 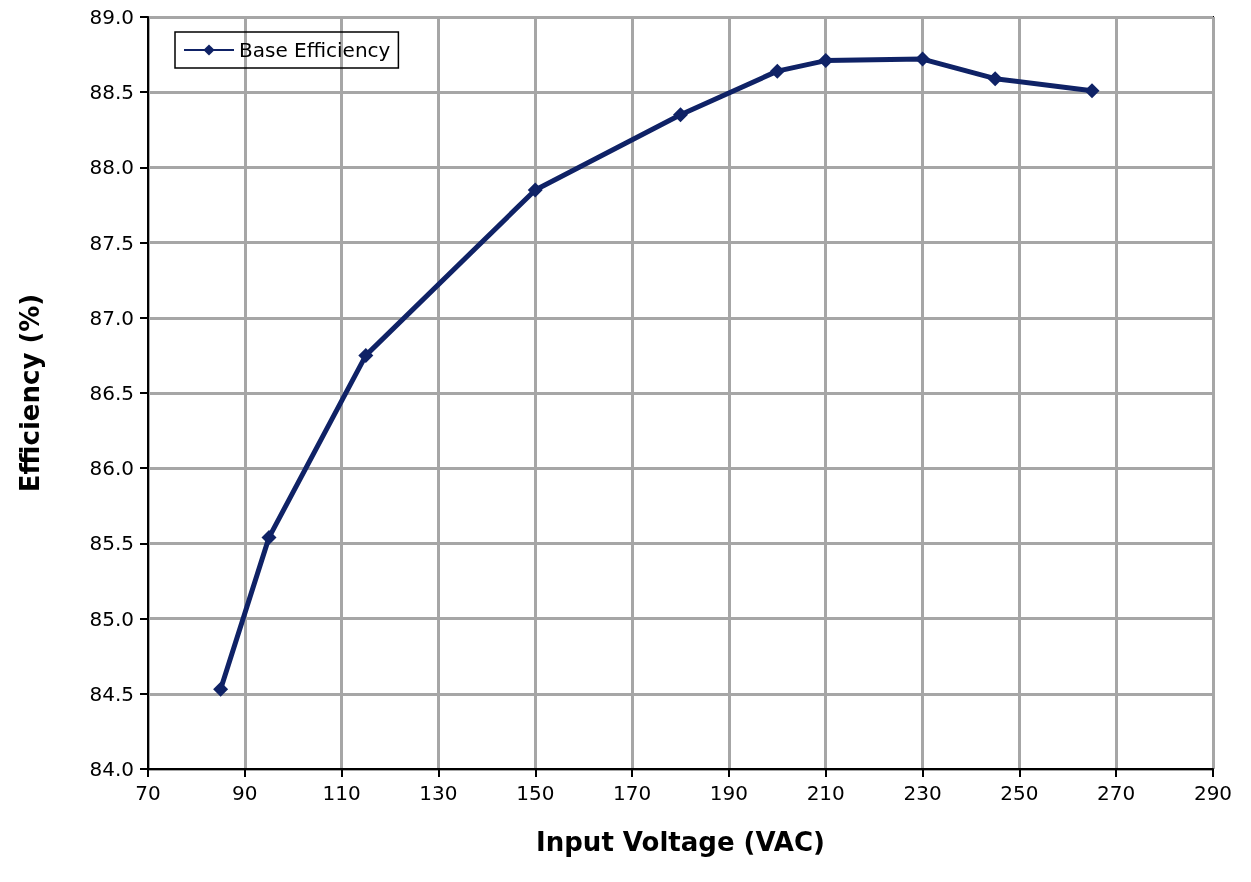 I want to click on x-tick-label: 210, so click(x=825, y=793).